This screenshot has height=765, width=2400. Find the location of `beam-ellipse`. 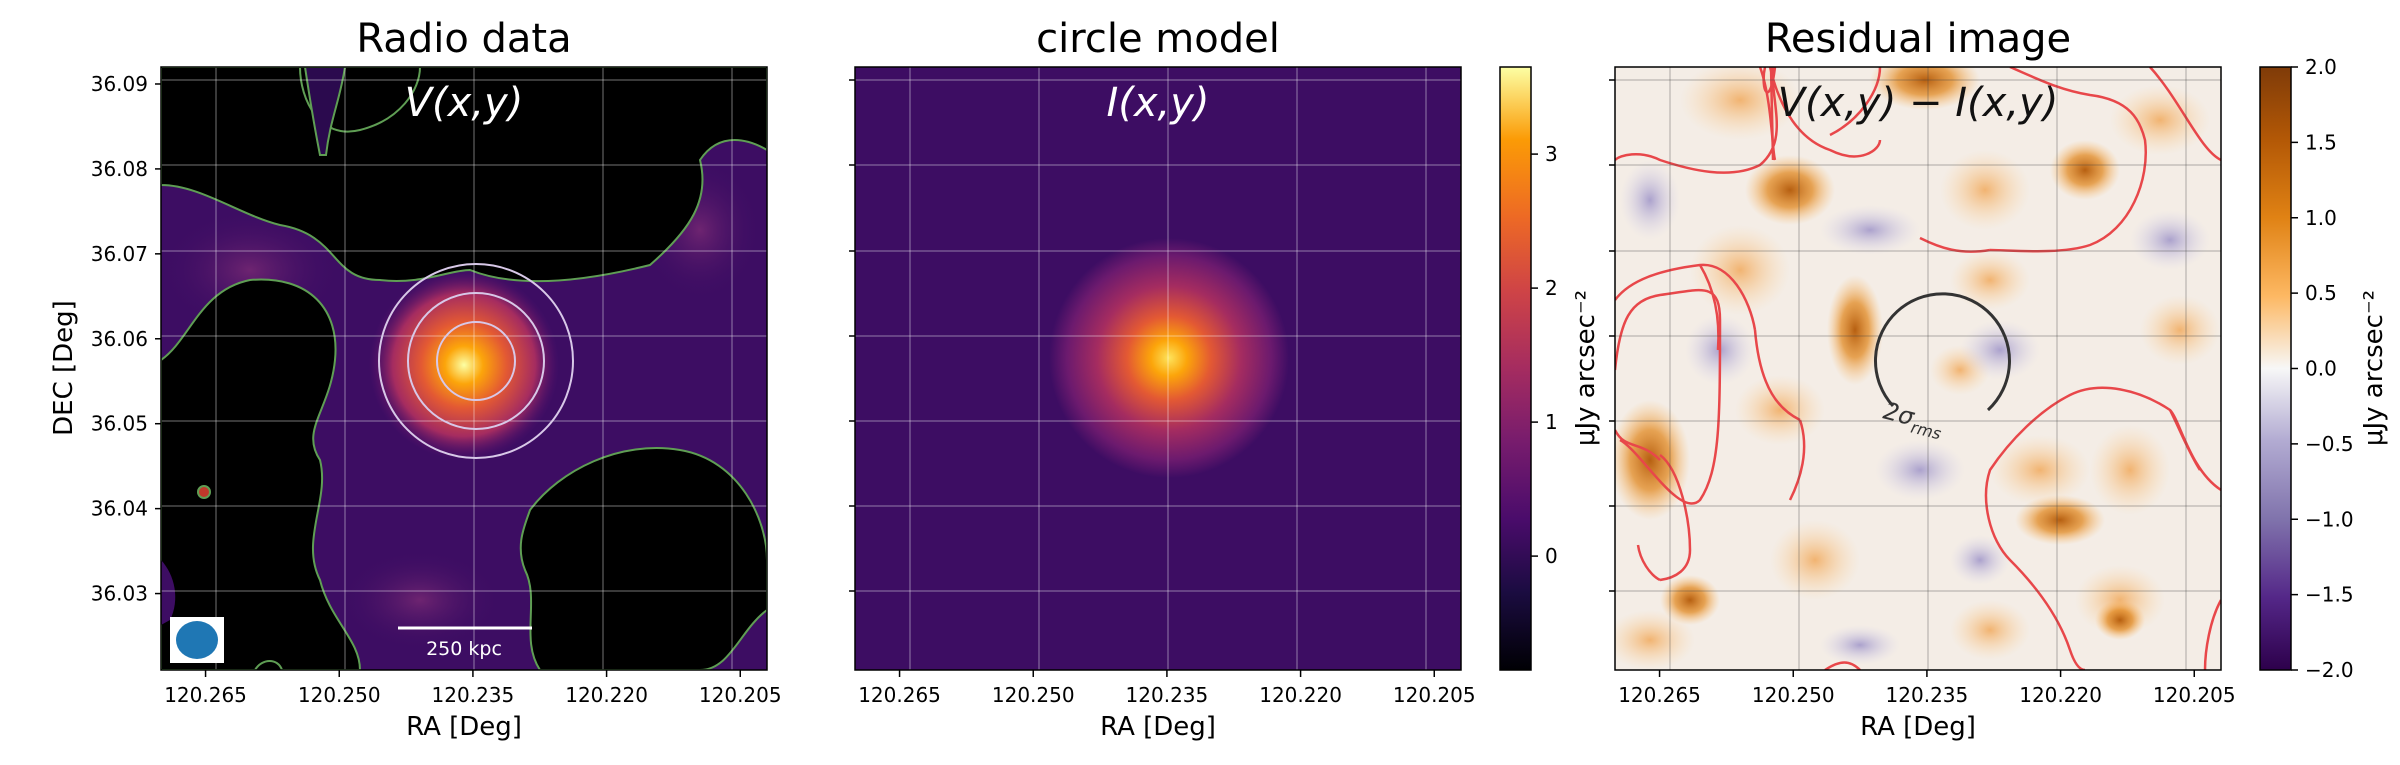

beam-ellipse is located at coordinates (197, 640).